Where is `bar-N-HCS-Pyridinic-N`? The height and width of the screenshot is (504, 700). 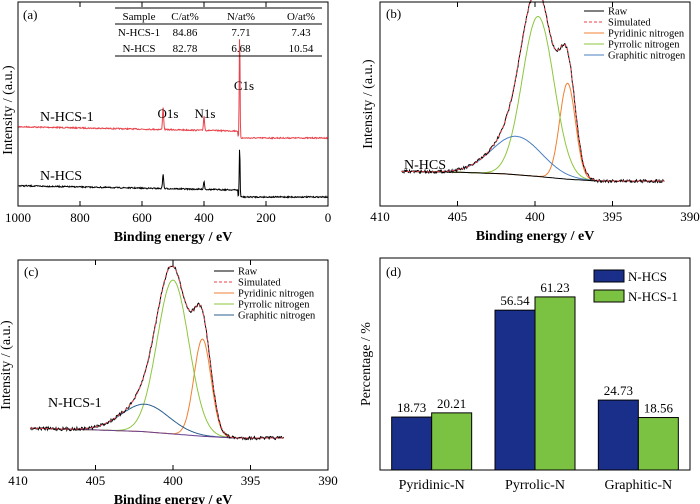 bar-N-HCS-Pyridinic-N is located at coordinates (412, 443).